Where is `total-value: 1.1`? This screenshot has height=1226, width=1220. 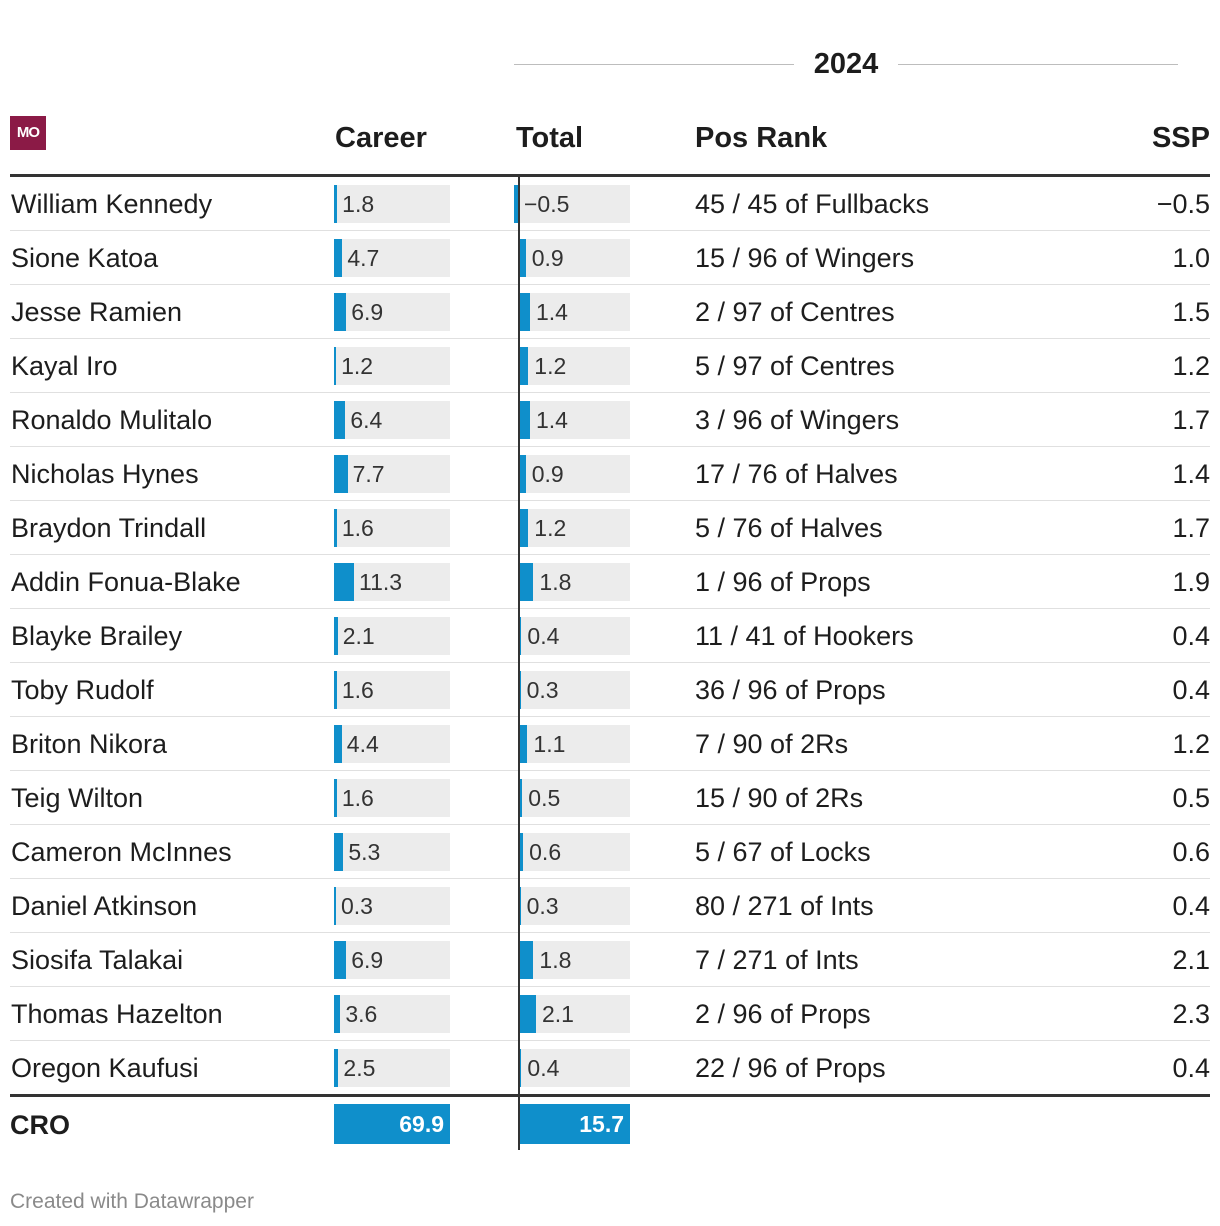 total-value: 1.1 is located at coordinates (549, 744).